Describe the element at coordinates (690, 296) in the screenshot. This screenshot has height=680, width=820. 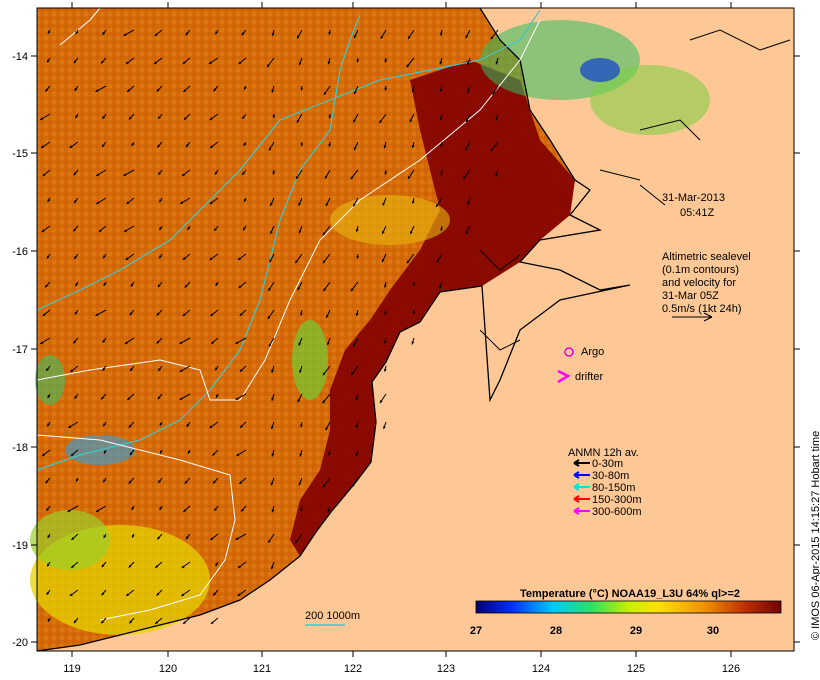
I see `altimetry-line: 31-Mar 05Z` at that location.